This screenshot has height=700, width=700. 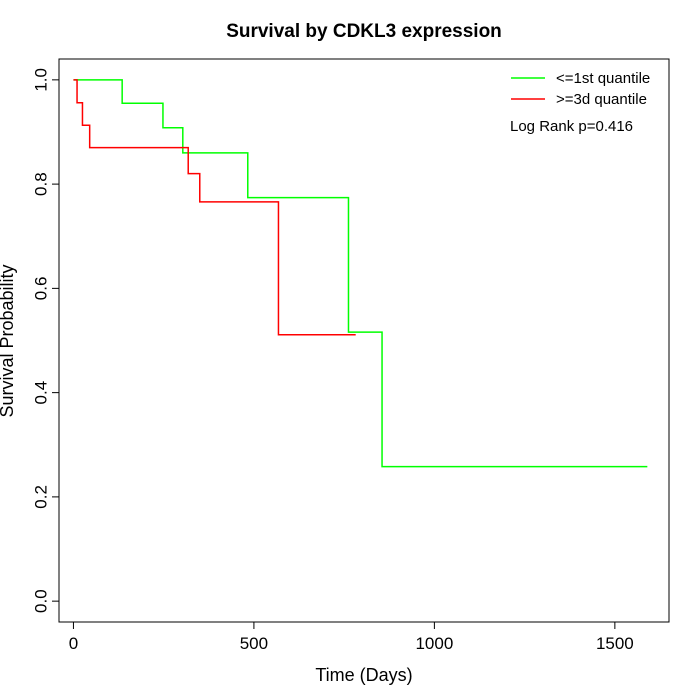 What do you see at coordinates (603, 78) in the screenshot?
I see `legend-label: <=1st quantile` at bounding box center [603, 78].